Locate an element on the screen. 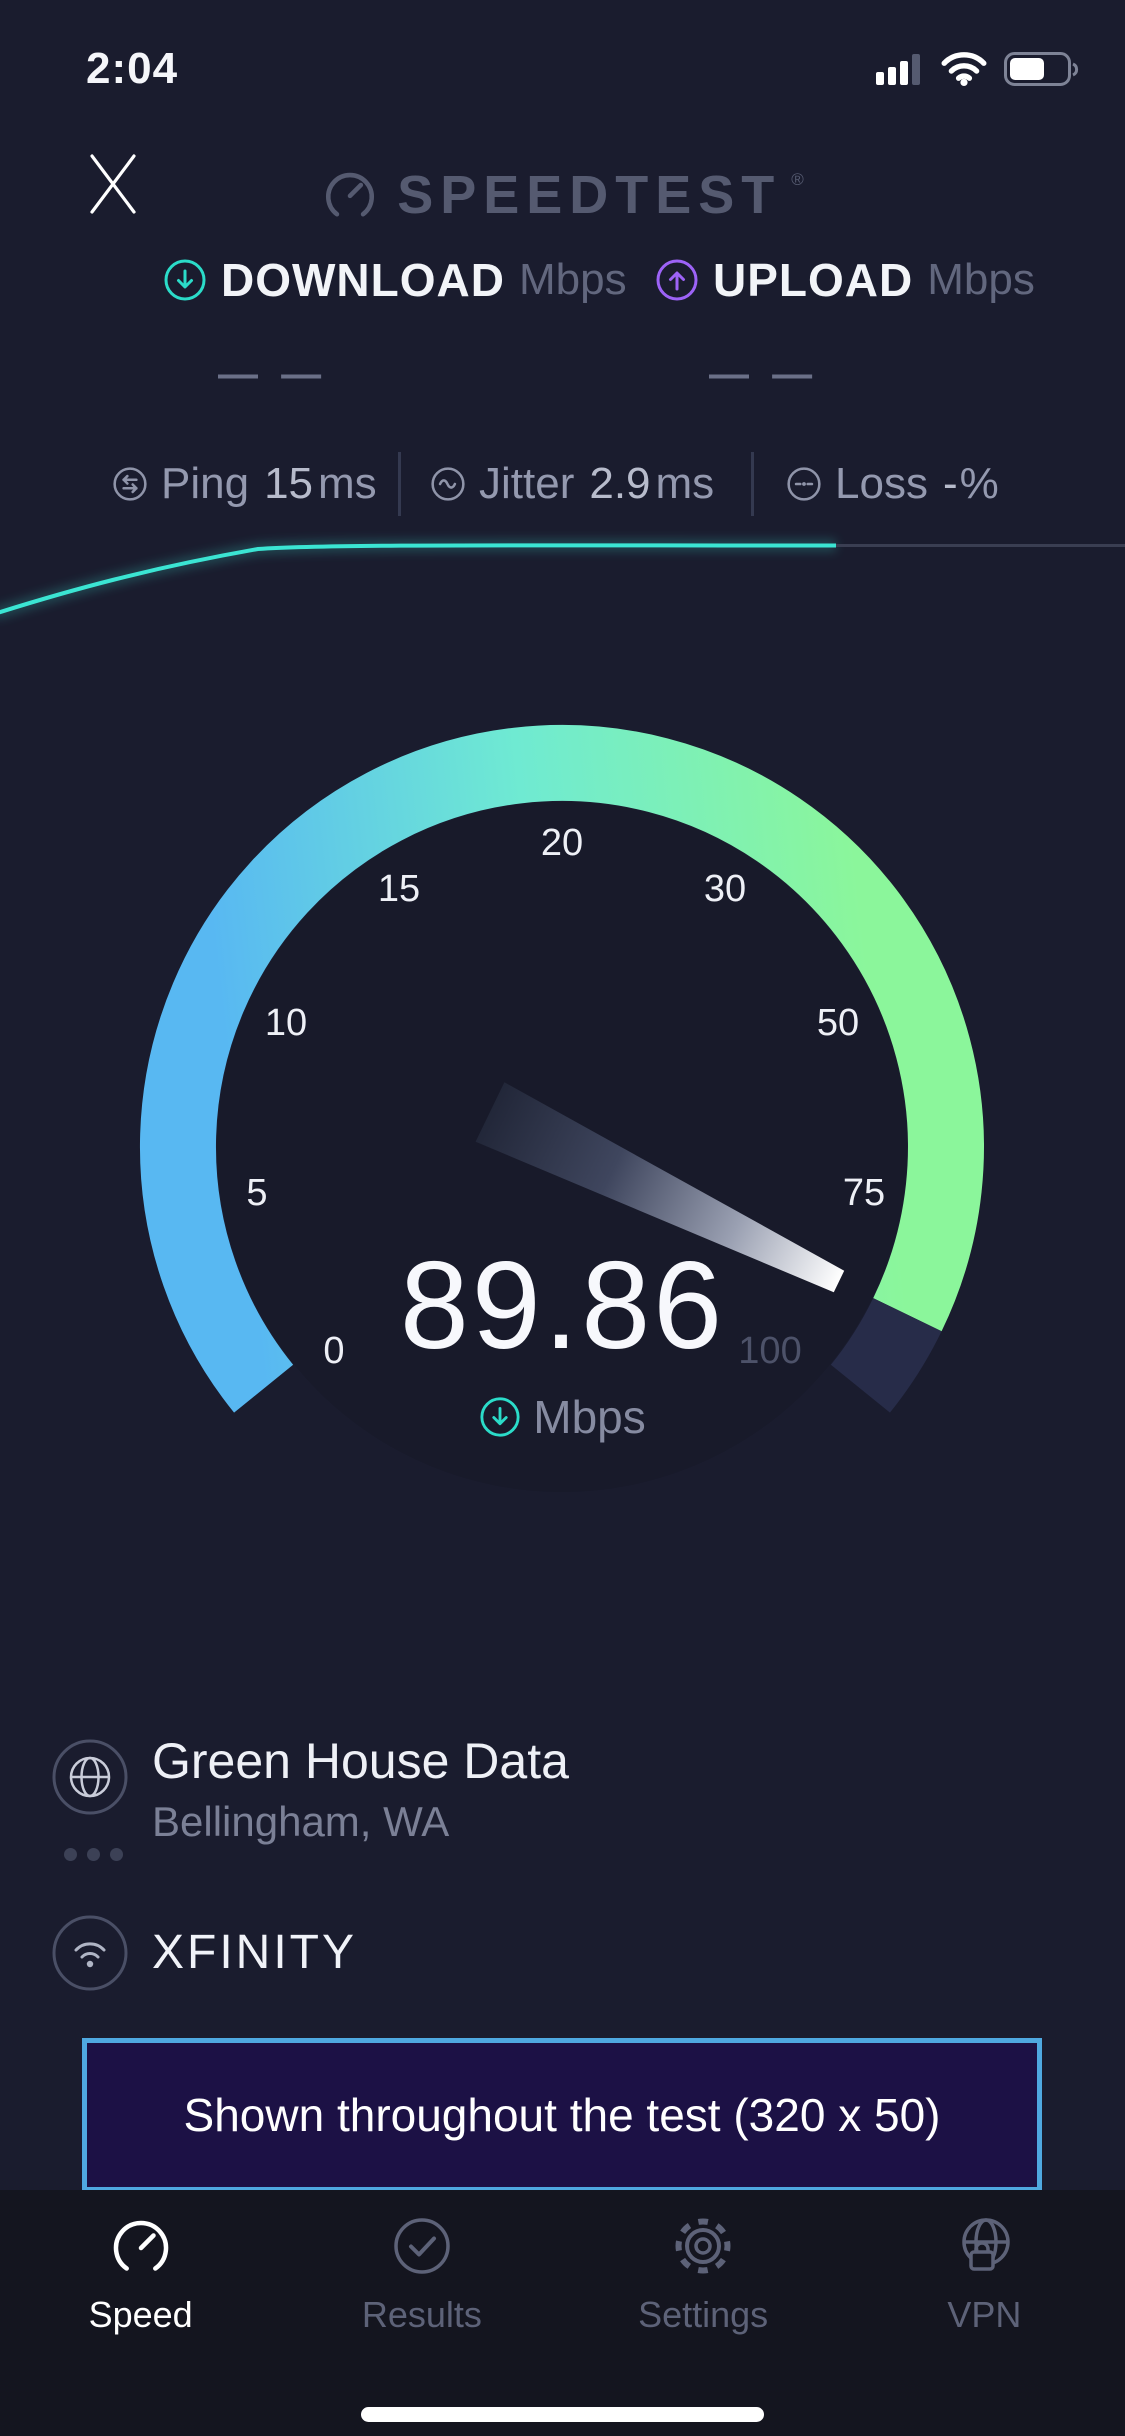 Image resolution: width=1125 pixels, height=2436 pixels. ping-stat: Ping 15 ms is located at coordinates (244, 484).